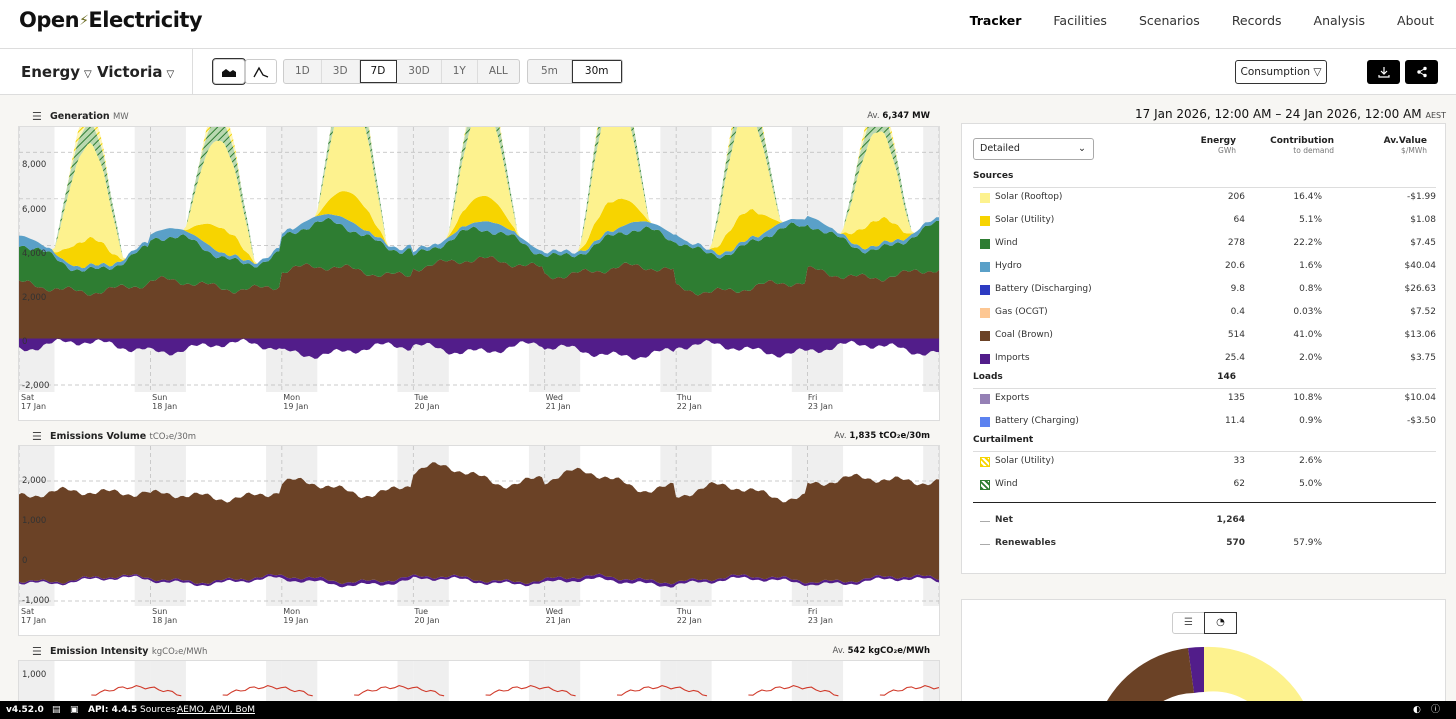  What do you see at coordinates (25, 561) in the screenshot?
I see `y-tick: 0` at bounding box center [25, 561].